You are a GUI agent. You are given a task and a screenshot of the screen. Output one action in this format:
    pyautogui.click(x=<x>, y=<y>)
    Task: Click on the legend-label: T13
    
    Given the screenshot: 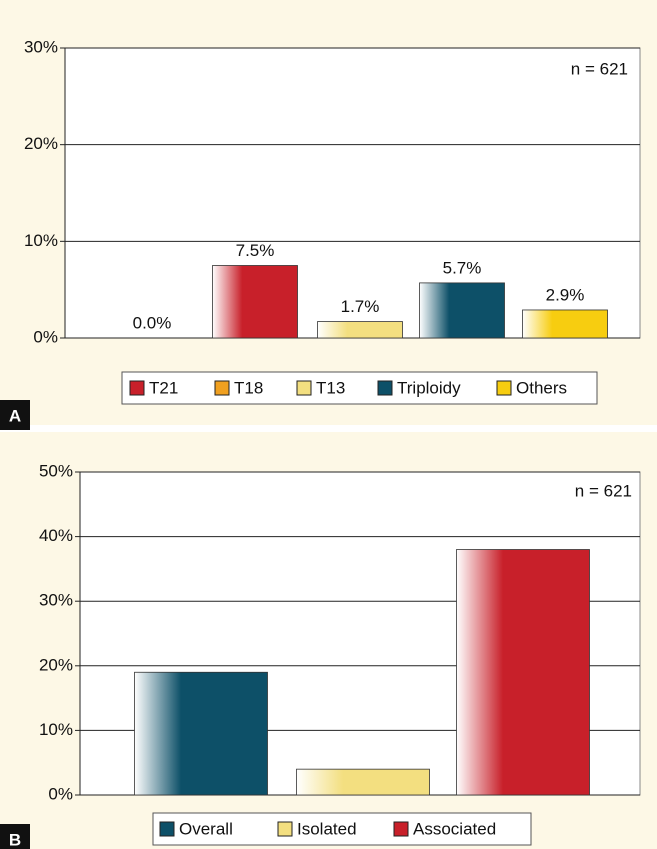 What is the action you would take?
    pyautogui.click(x=330, y=387)
    